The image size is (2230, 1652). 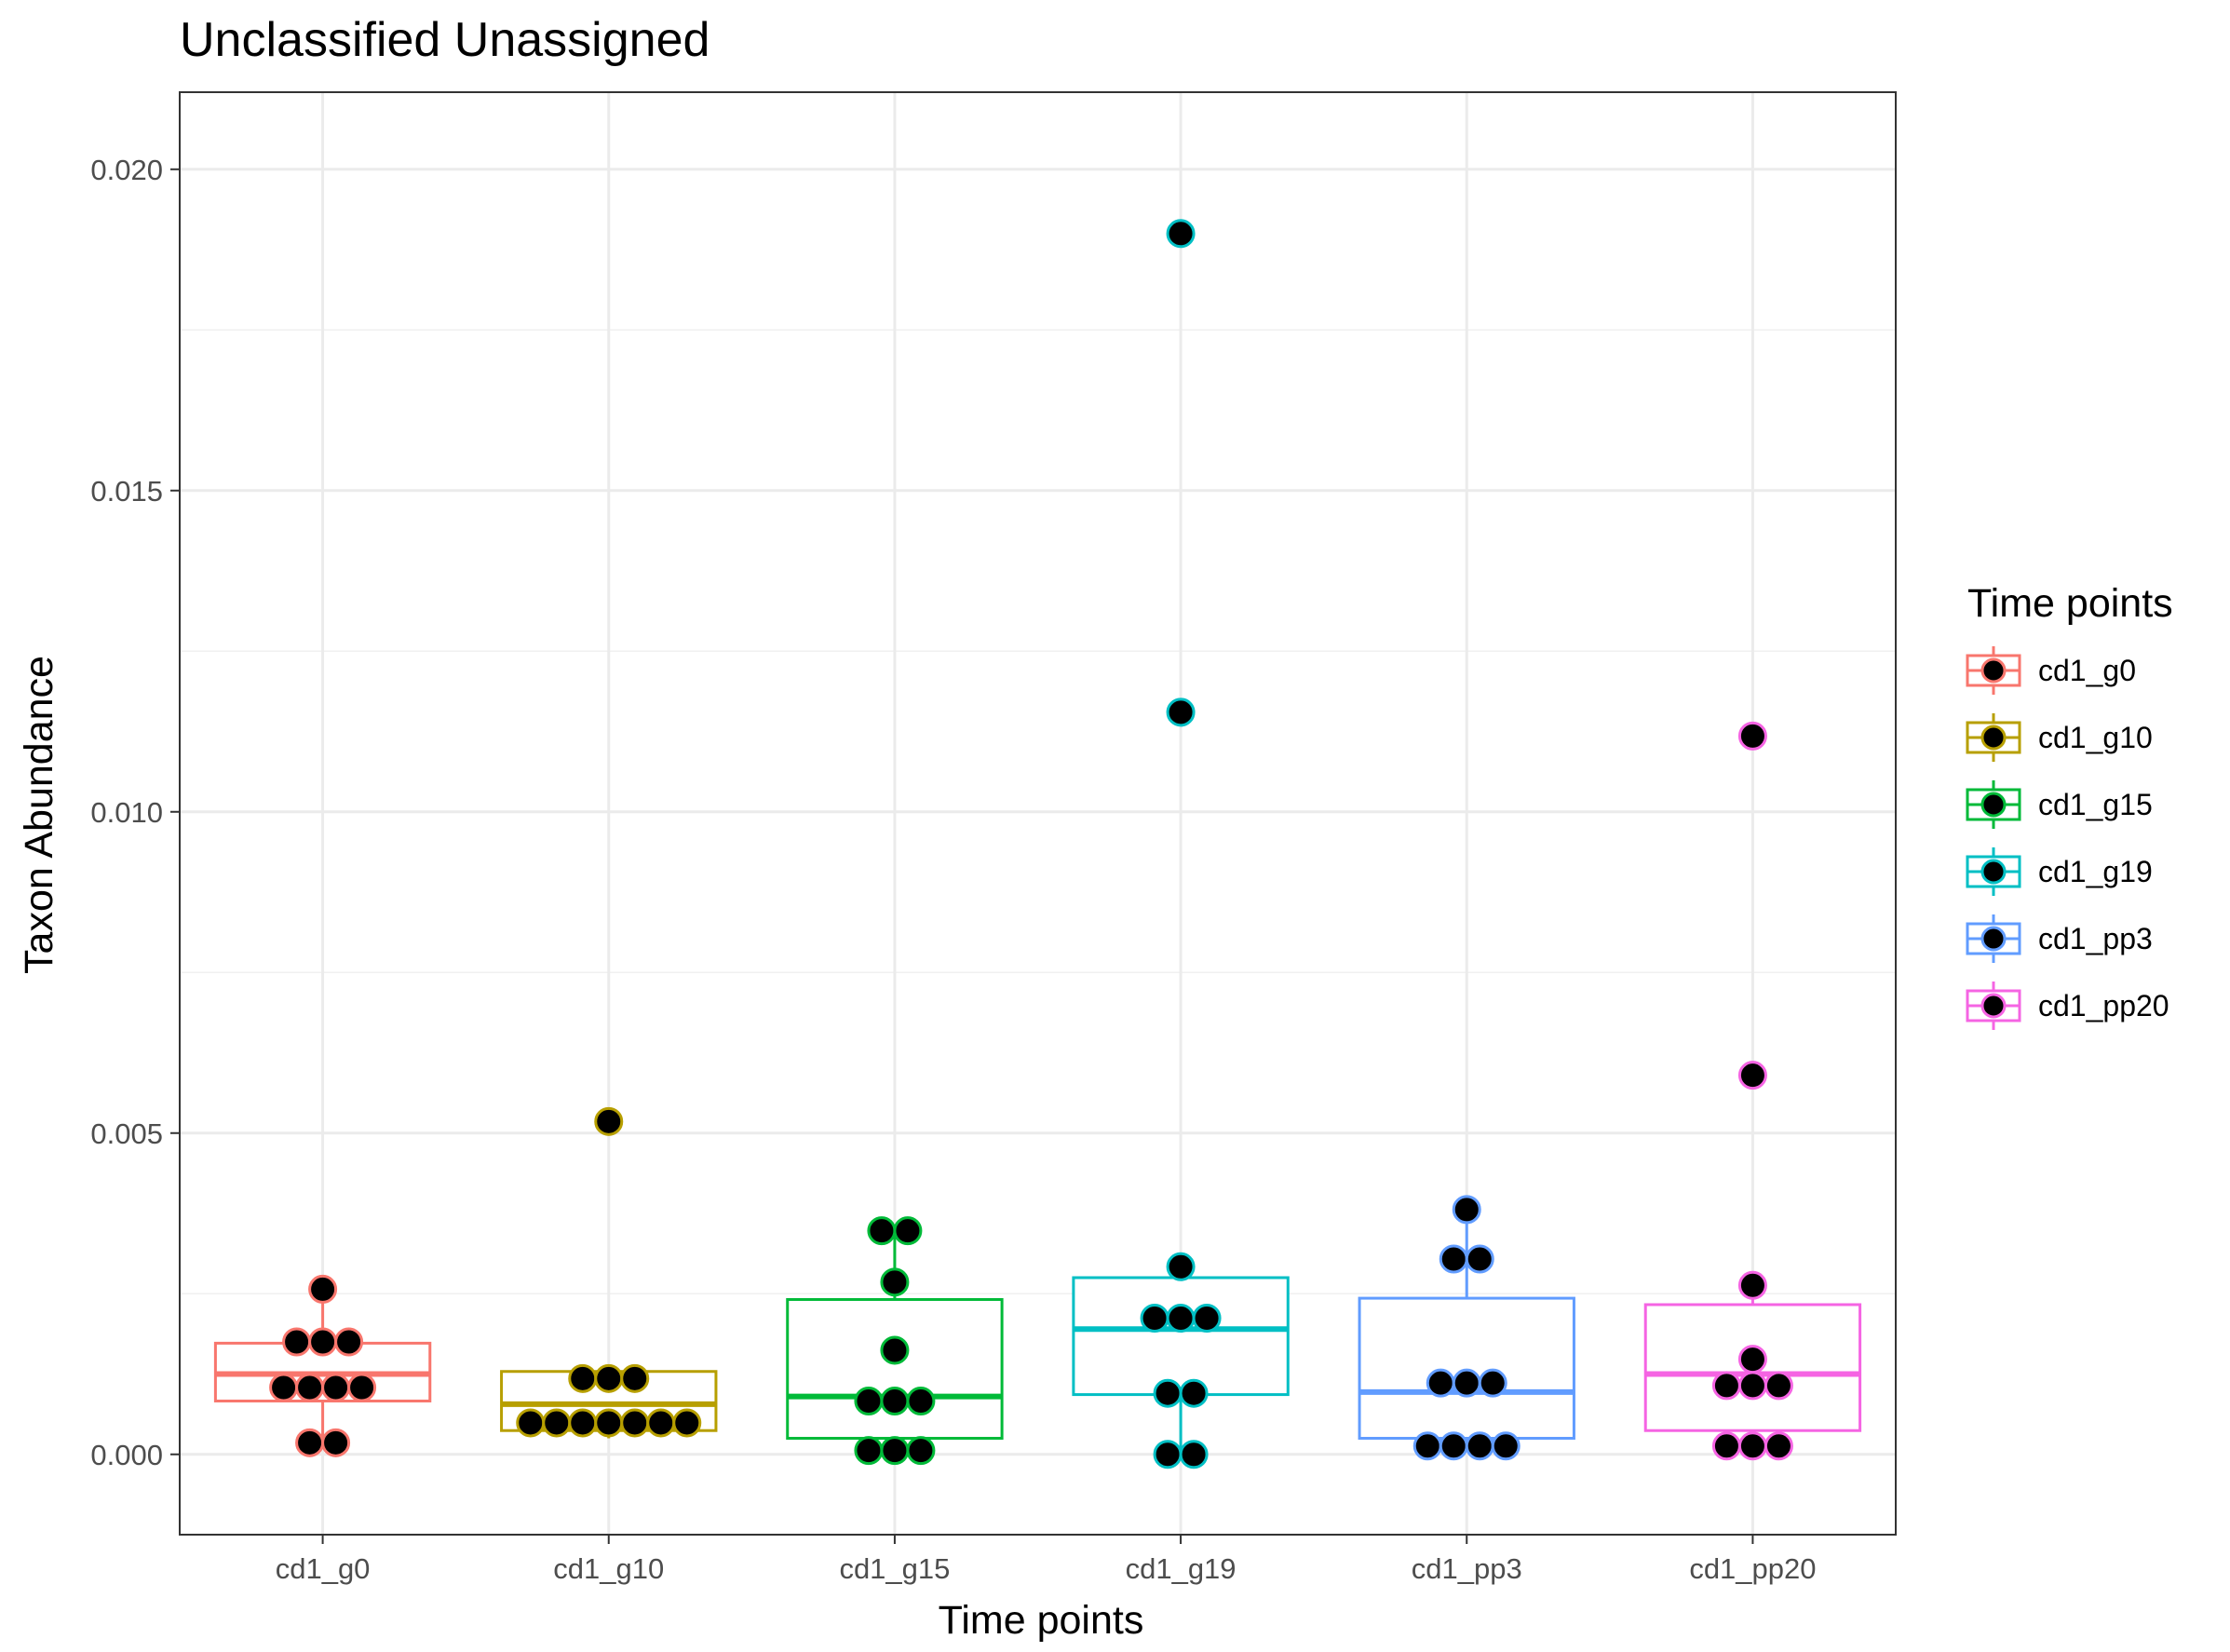 I want to click on x-axis-title: Time points, so click(x=1041, y=1620).